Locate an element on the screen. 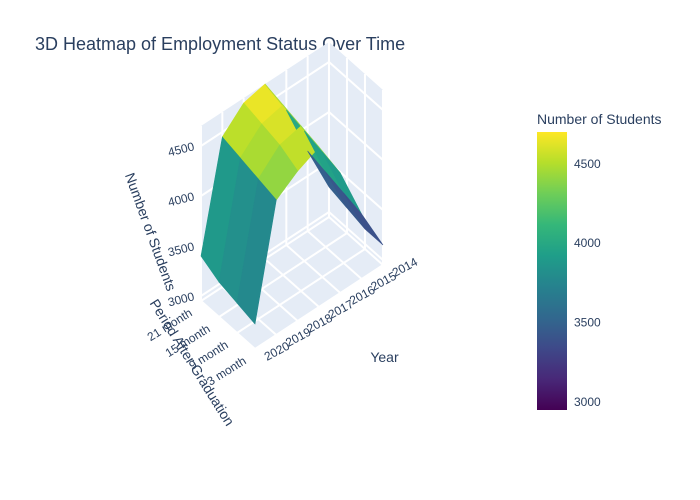 The width and height of the screenshot is (700, 500). colorbar-title: Number of Students is located at coordinates (599, 119).